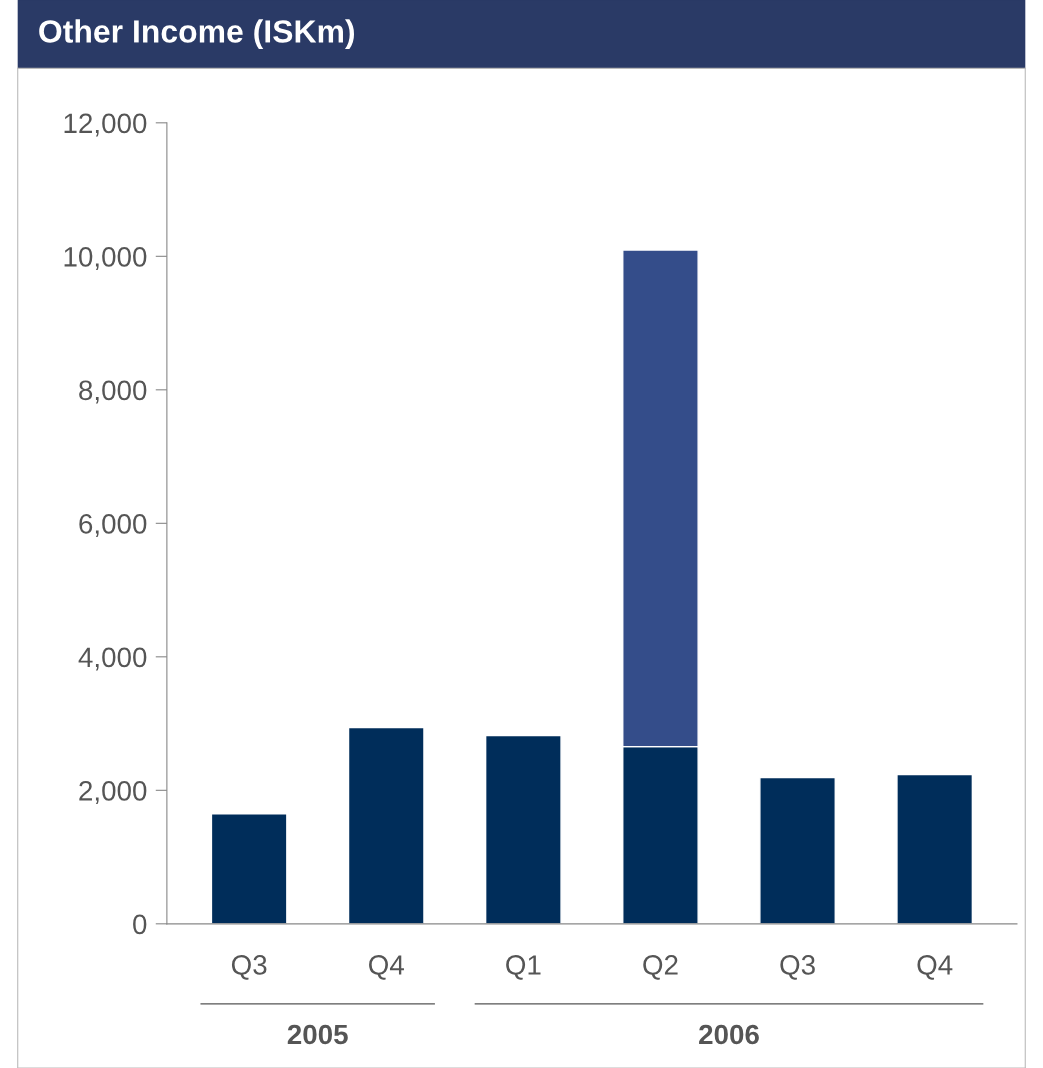  Describe the element at coordinates (113, 392) in the screenshot. I see `y-tick-label: 8,000` at that location.